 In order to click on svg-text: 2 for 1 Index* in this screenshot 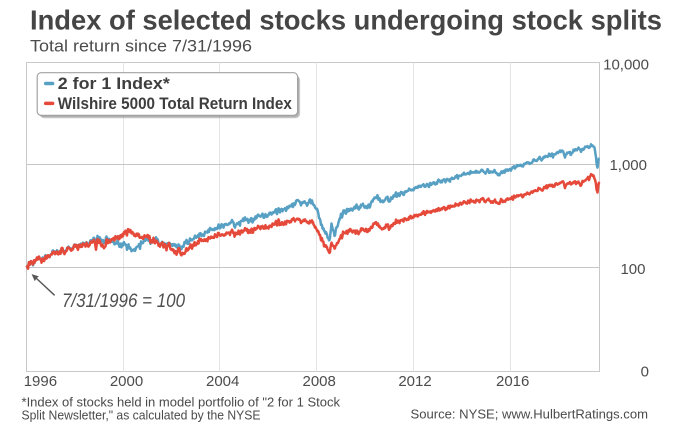, I will do `click(114, 84)`.